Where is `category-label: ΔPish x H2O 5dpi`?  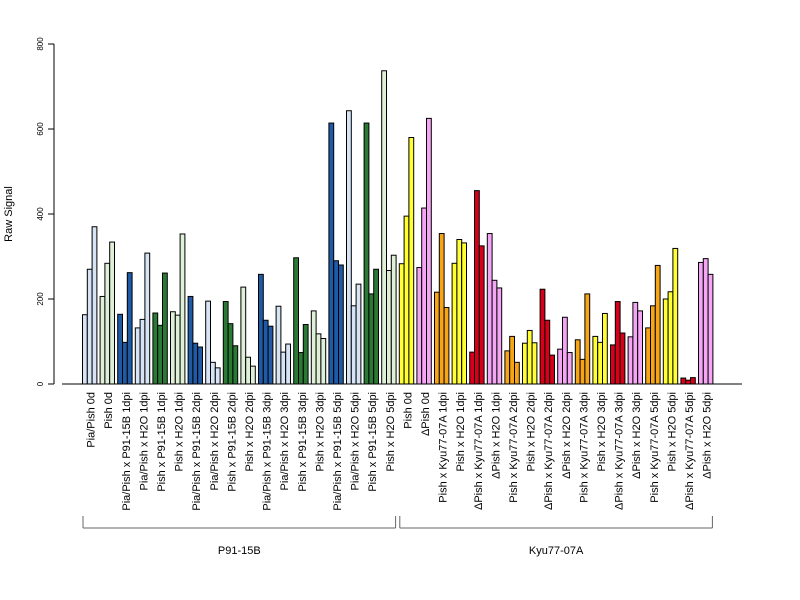
category-label: ΔPish x H2O 5dpi is located at coordinates (708, 435).